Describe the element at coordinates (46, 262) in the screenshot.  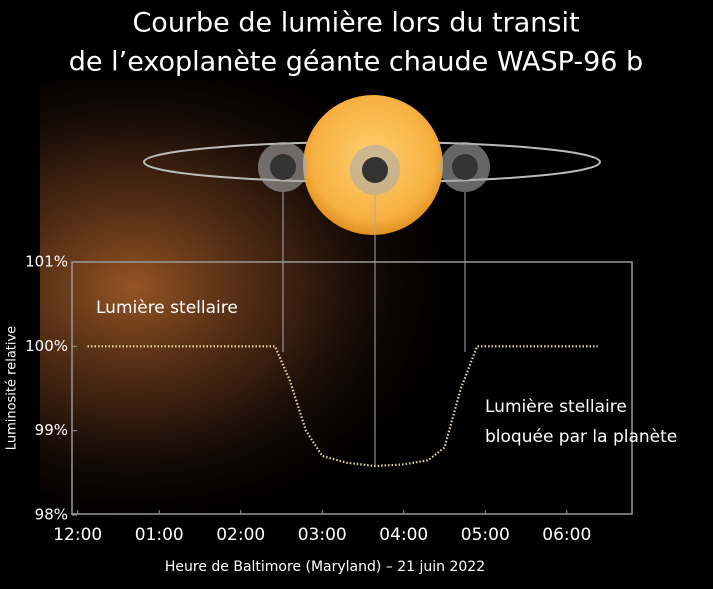
I see `y-tick-label: 101%` at that location.